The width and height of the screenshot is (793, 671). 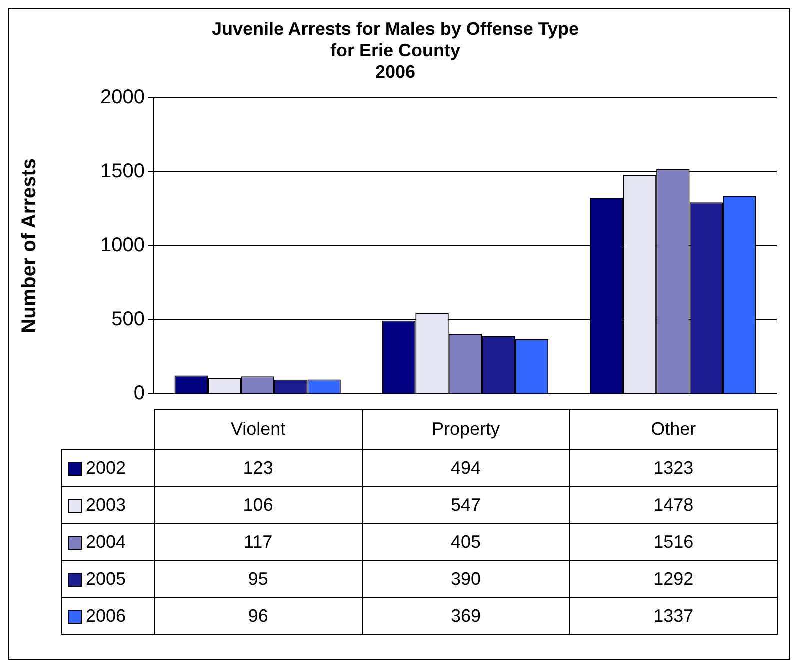 What do you see at coordinates (108, 616) in the screenshot?
I see `legend-label: 2006` at bounding box center [108, 616].